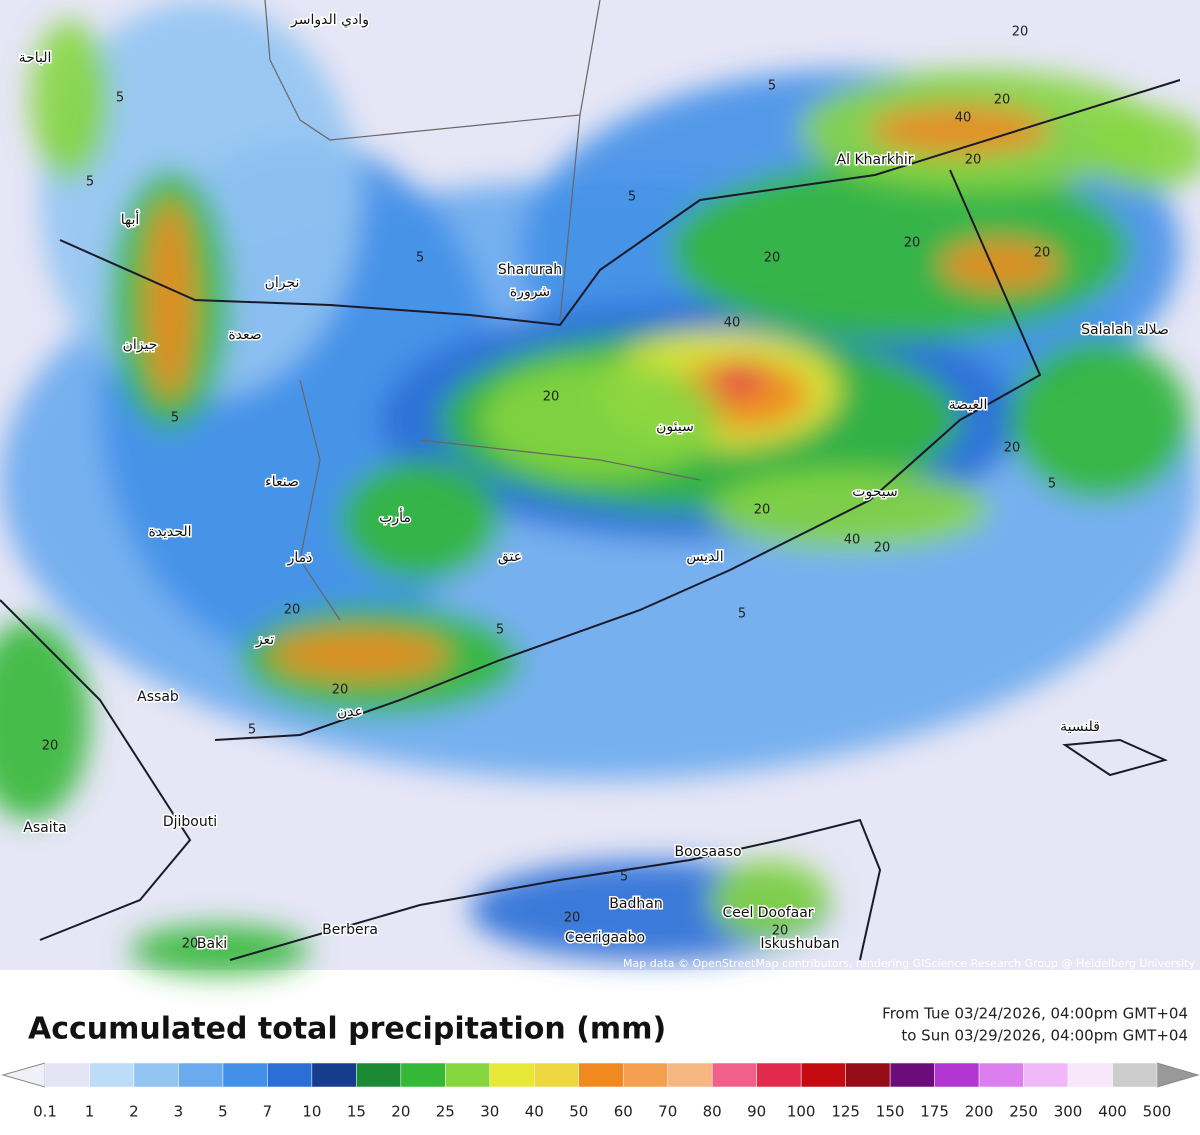 Image resolution: width=1200 pixels, height=1135 pixels. Describe the element at coordinates (801, 1112) in the screenshot. I see `colorbar-tick-label: 100` at that location.